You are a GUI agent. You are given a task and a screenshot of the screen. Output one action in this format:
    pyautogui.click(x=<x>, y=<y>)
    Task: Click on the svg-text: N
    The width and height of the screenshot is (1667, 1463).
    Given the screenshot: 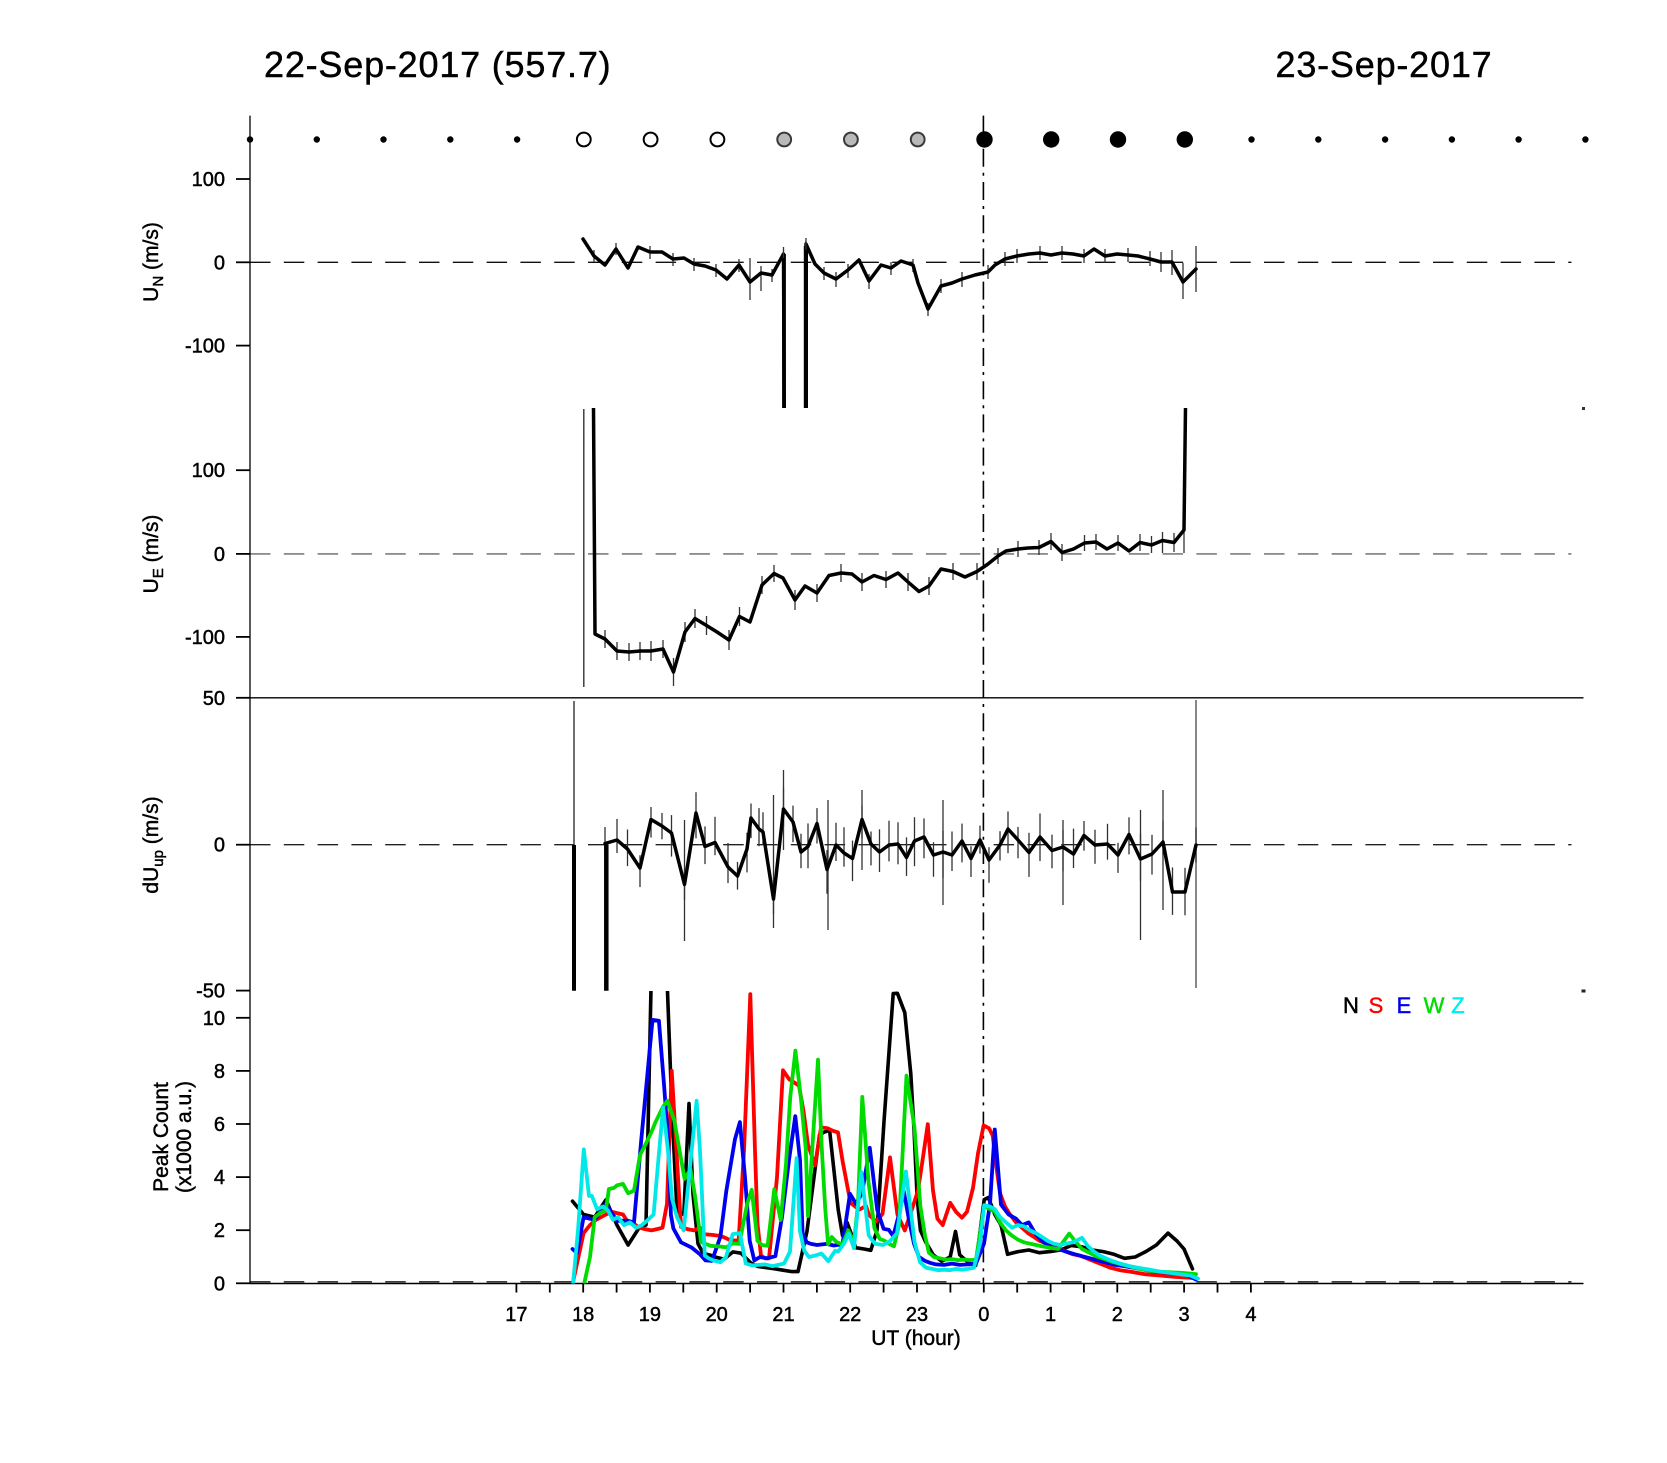 What is the action you would take?
    pyautogui.click(x=1351, y=1005)
    